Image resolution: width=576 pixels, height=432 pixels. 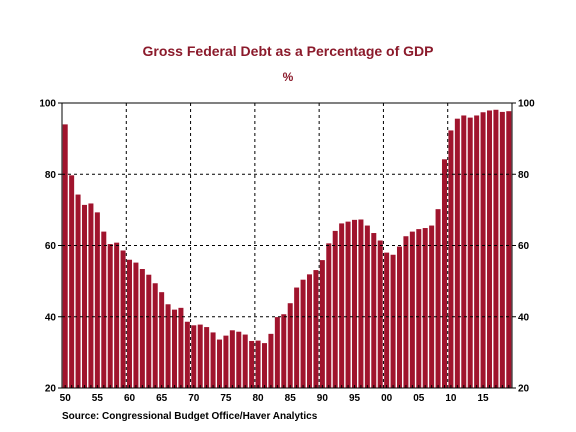 I want to click on bar-1963, so click(x=149, y=331).